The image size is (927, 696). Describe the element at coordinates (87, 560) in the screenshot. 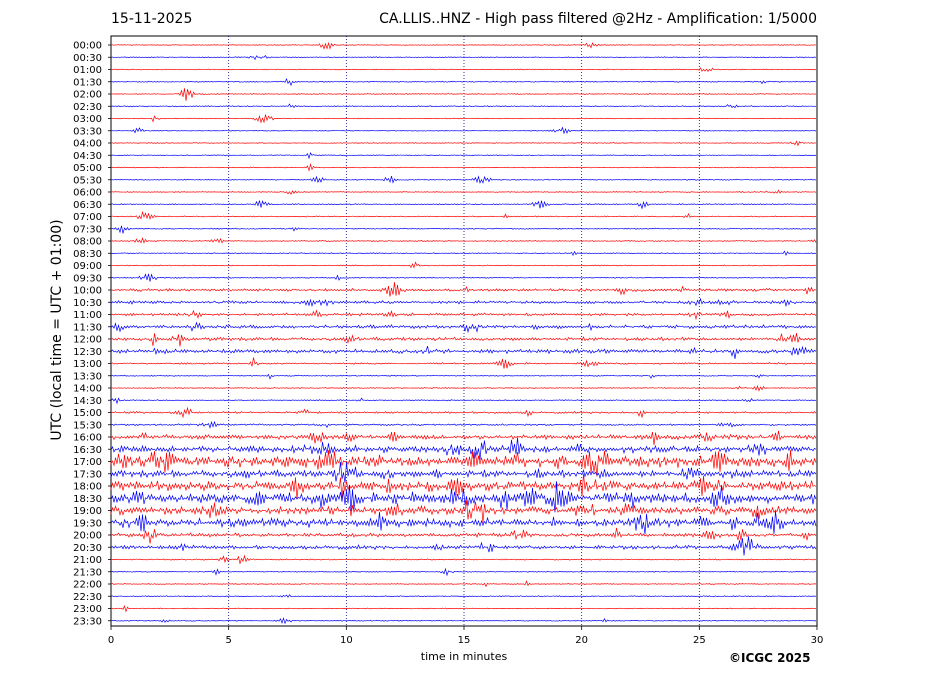

I see `y-tick-label: 21:00` at that location.